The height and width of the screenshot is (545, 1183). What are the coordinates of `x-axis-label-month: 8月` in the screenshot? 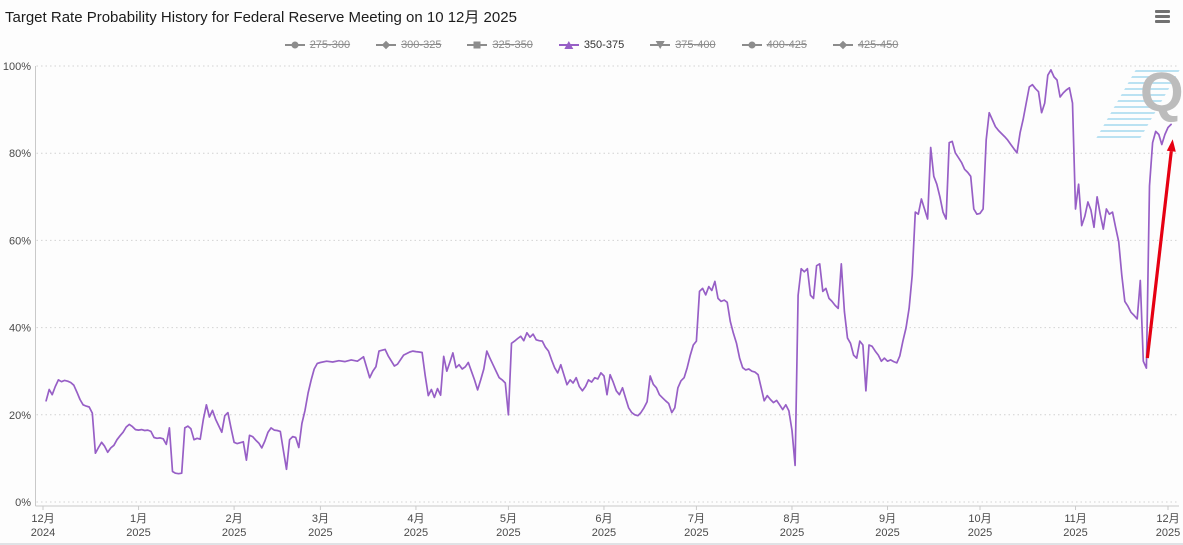 It's located at (791, 519).